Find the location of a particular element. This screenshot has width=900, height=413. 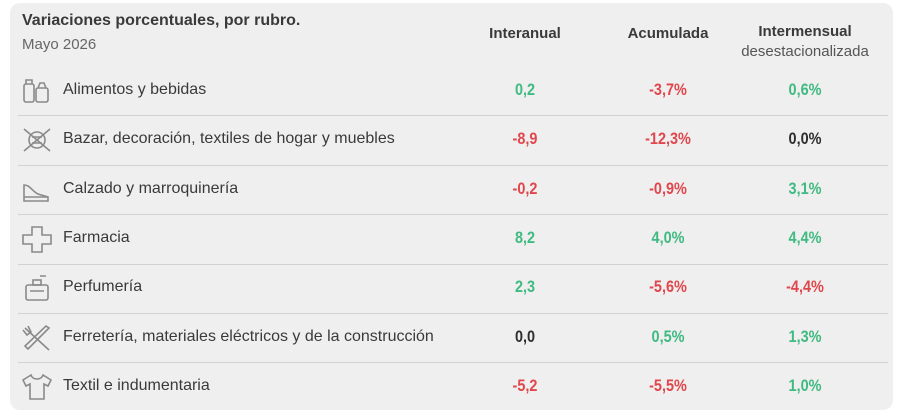

cell-value: 0,5% is located at coordinates (668, 336).